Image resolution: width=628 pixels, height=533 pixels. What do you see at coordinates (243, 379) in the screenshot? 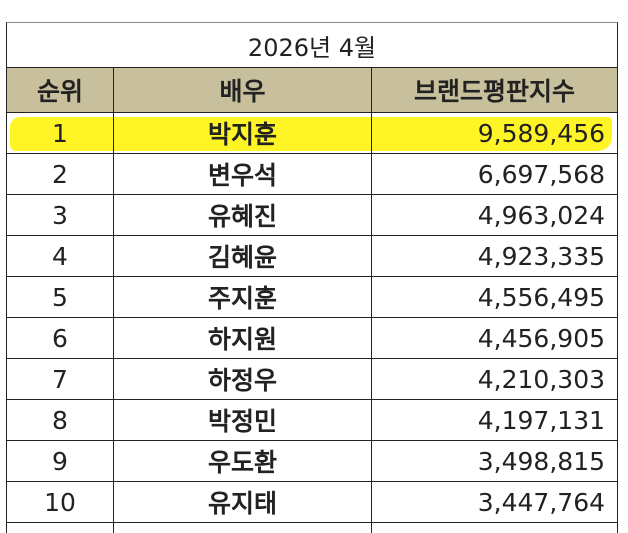
I see `table-cell: 하정우` at bounding box center [243, 379].